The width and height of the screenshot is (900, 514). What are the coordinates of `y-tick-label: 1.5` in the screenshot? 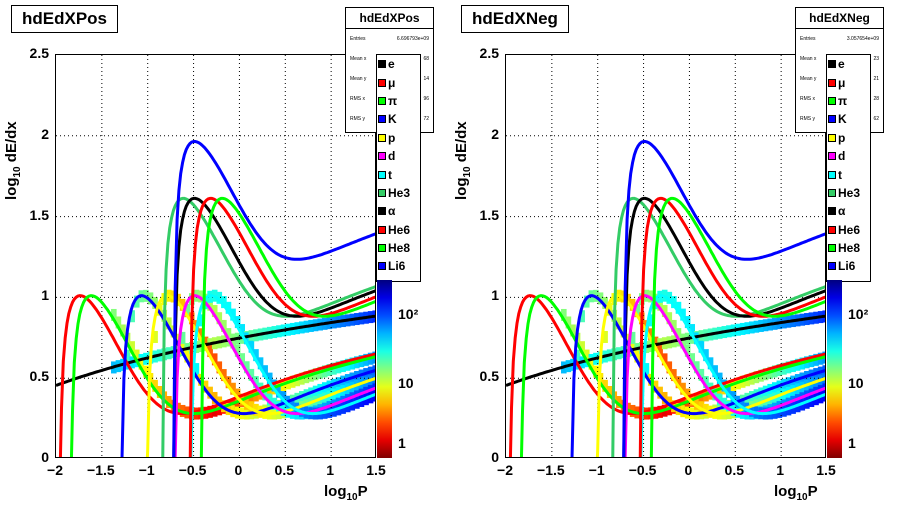 It's located at (39, 214).